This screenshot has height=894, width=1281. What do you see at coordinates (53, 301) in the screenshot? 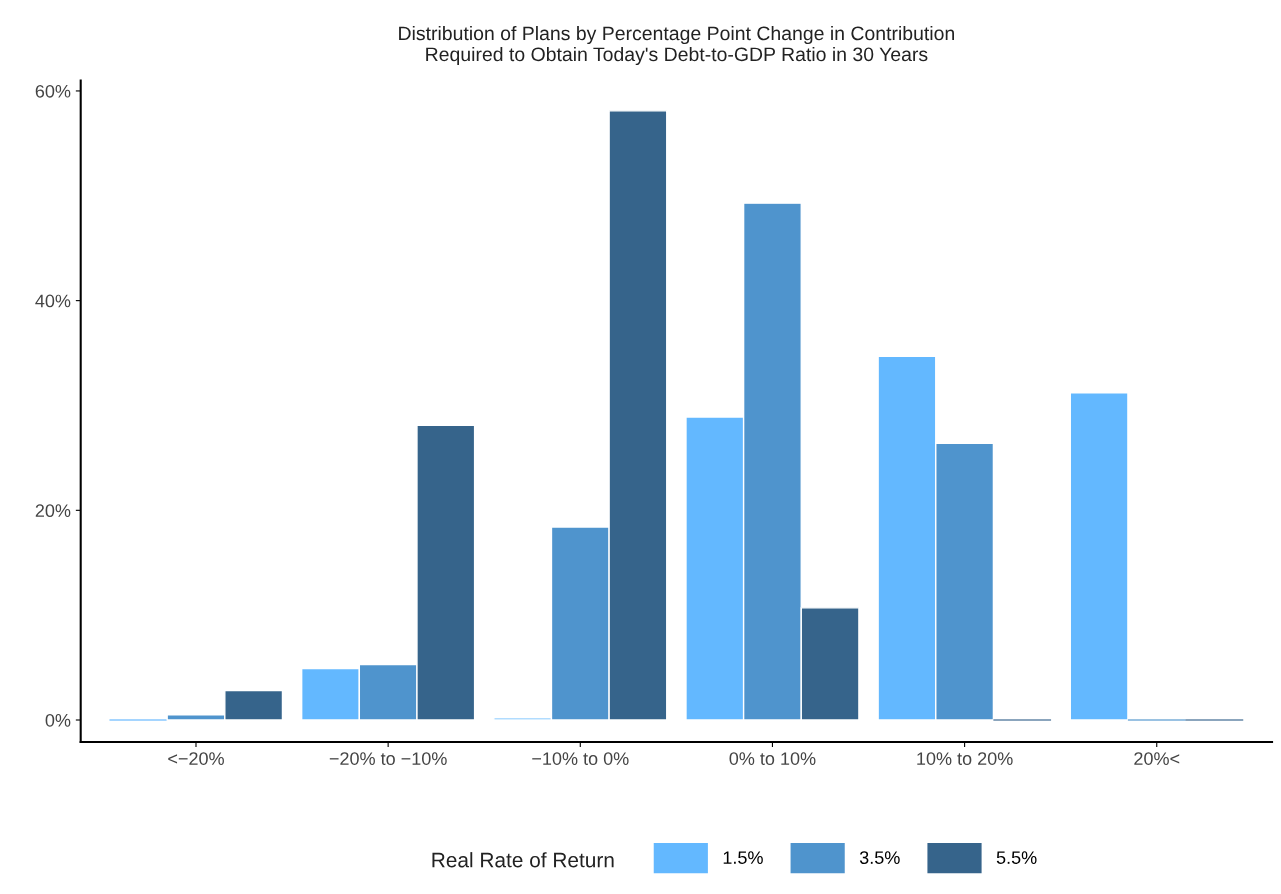
I see `y-tick-label: 40%` at bounding box center [53, 301].